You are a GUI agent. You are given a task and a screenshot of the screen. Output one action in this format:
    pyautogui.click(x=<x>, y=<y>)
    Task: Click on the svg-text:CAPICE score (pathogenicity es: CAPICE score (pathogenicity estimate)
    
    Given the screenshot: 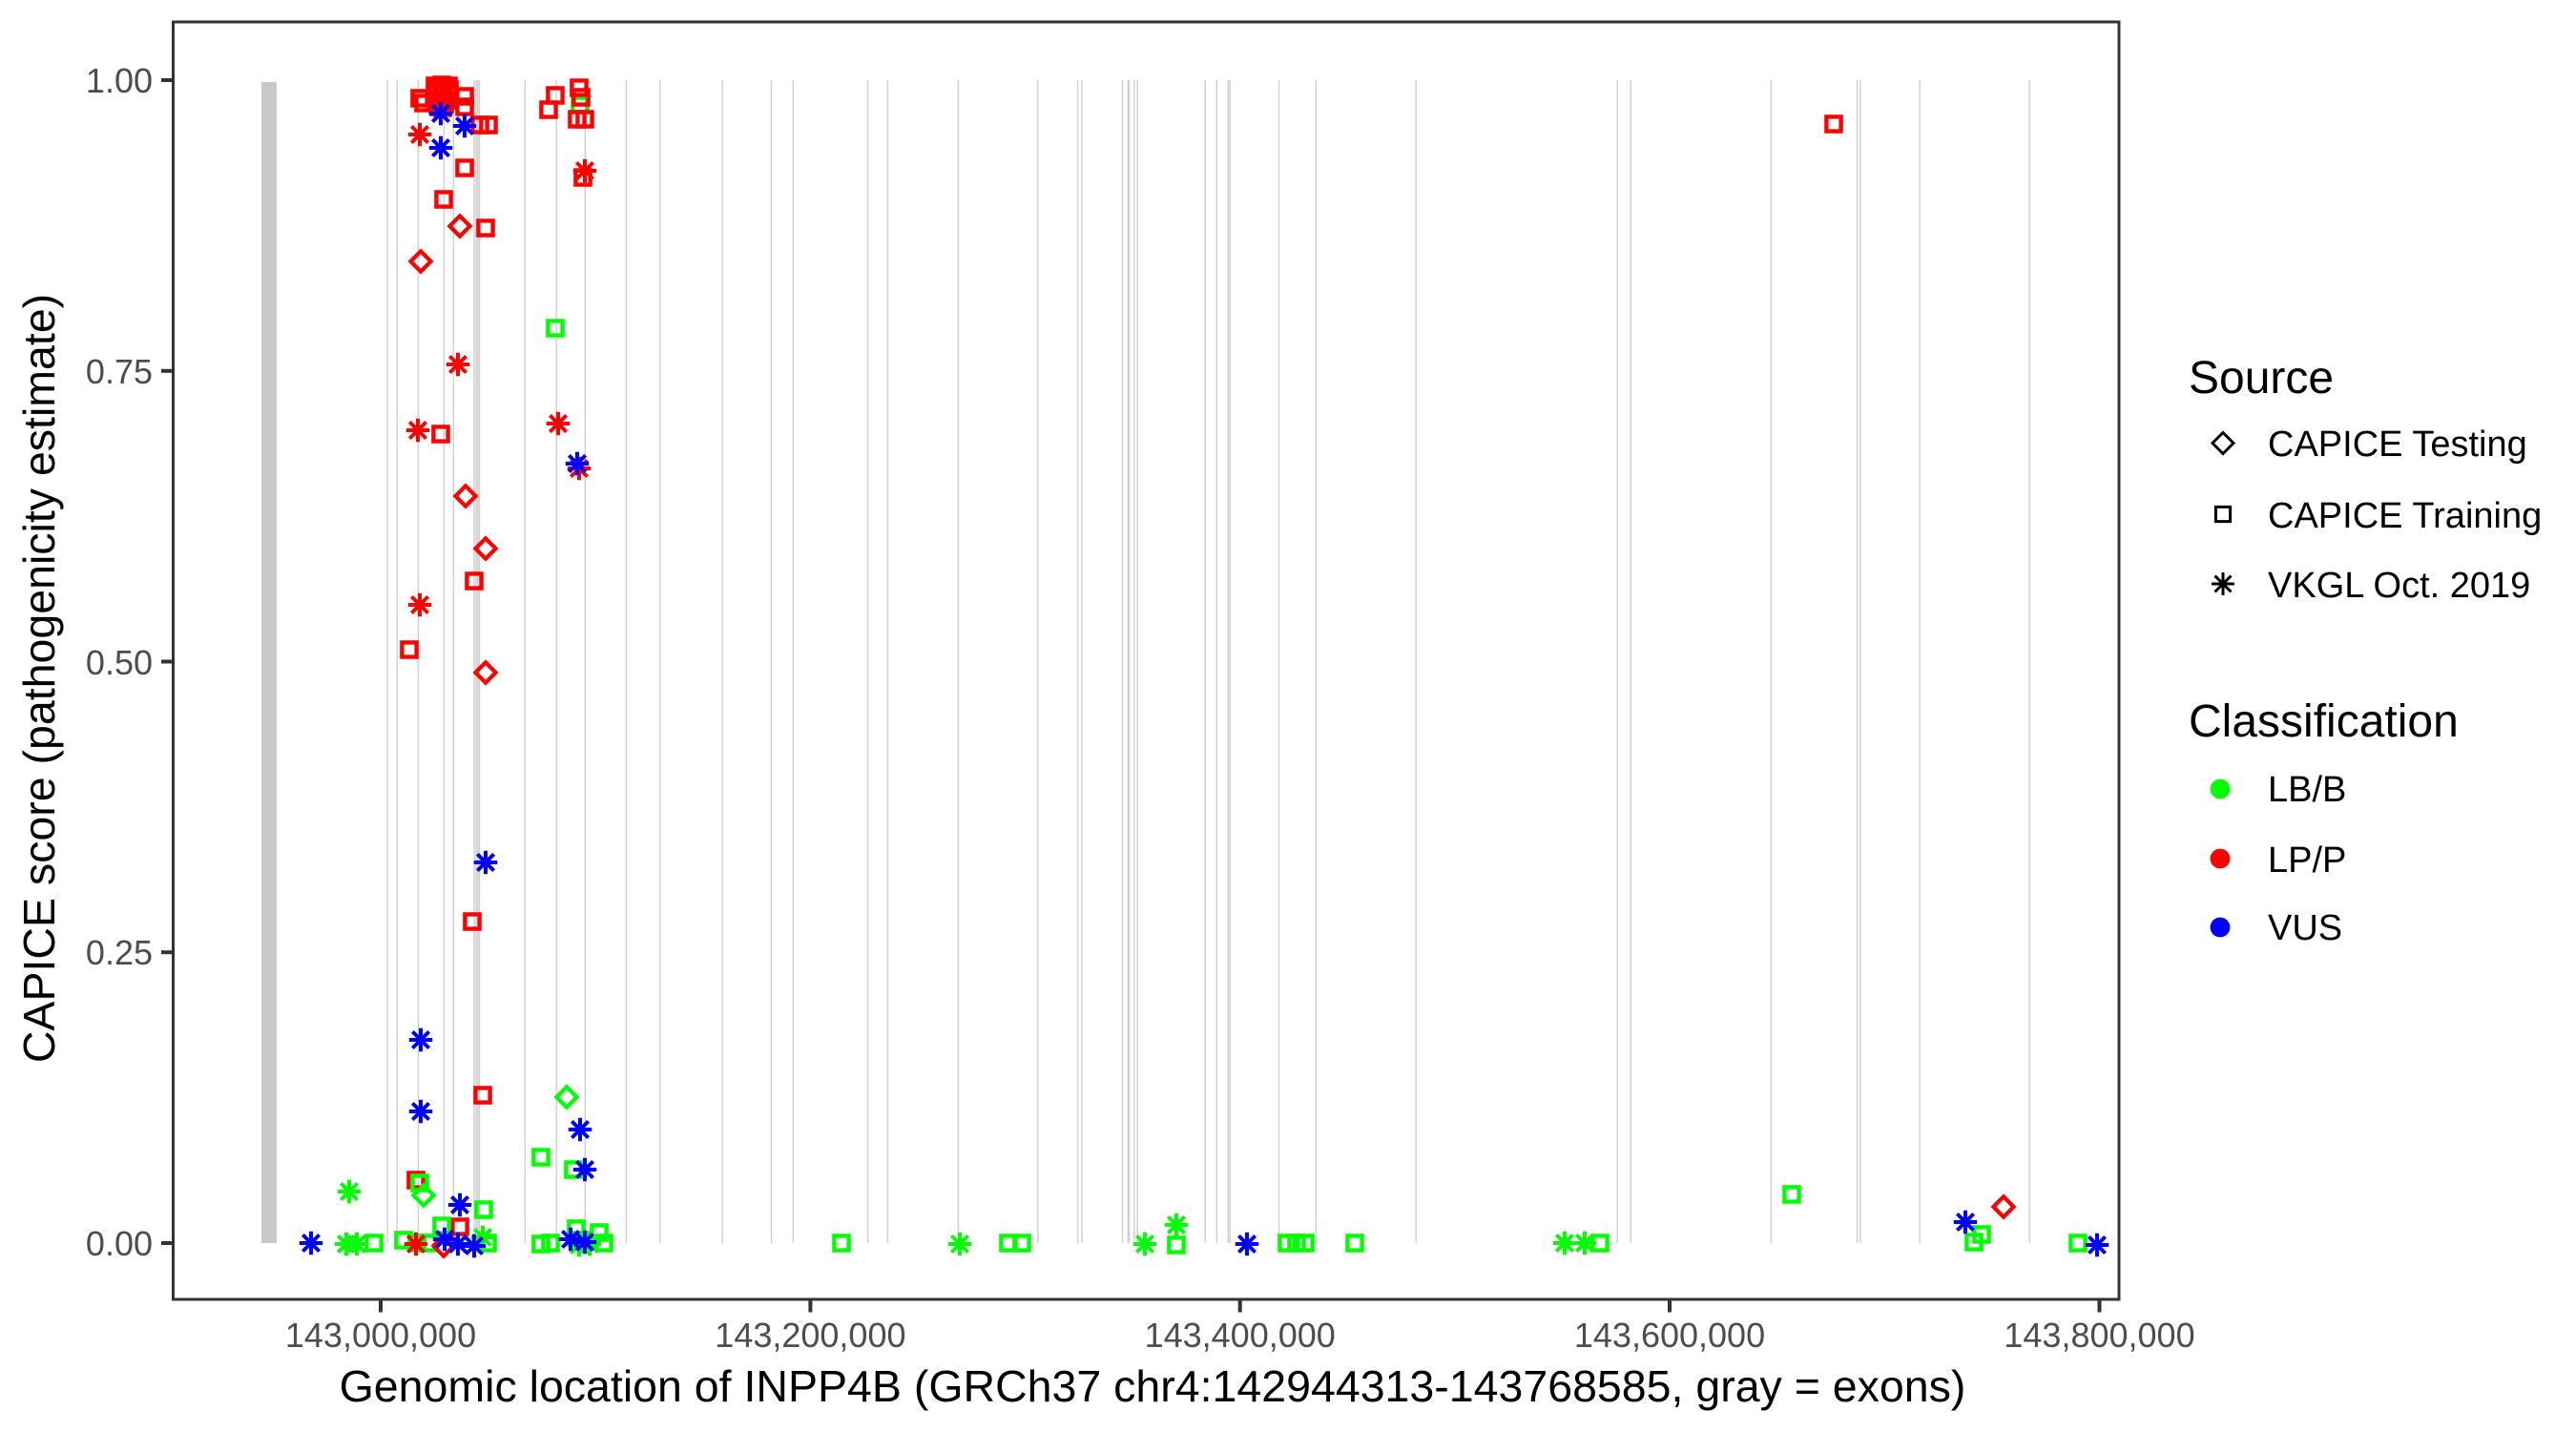 What is the action you would take?
    pyautogui.click(x=39, y=679)
    